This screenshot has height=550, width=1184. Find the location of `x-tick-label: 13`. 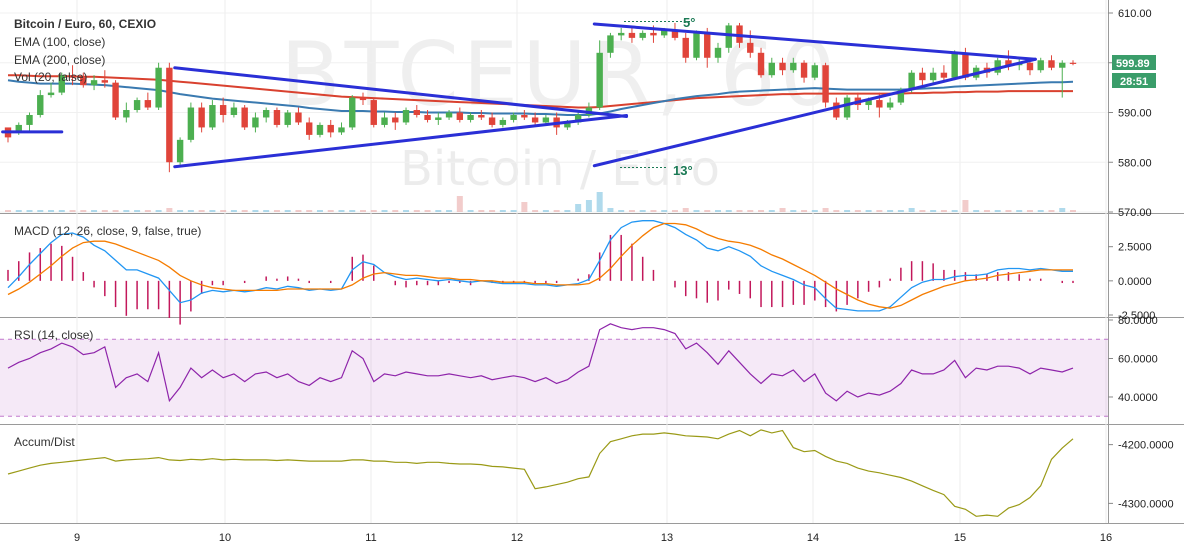

x-tick-label: 13 is located at coordinates (667, 538).